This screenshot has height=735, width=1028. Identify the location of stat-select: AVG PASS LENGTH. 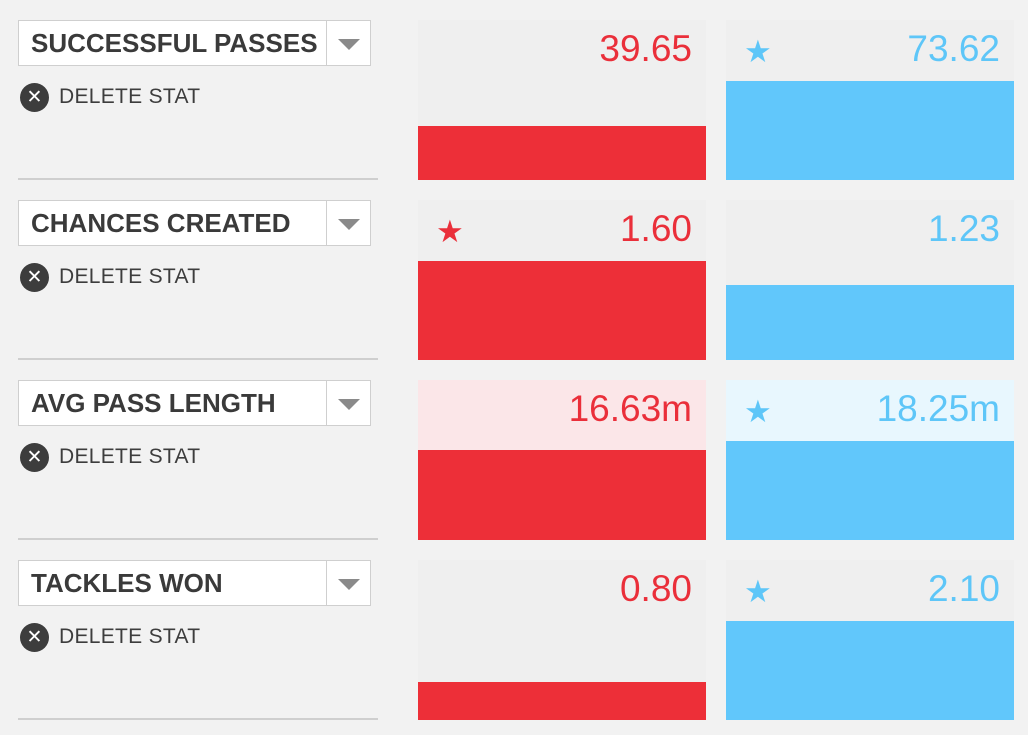
(194, 403).